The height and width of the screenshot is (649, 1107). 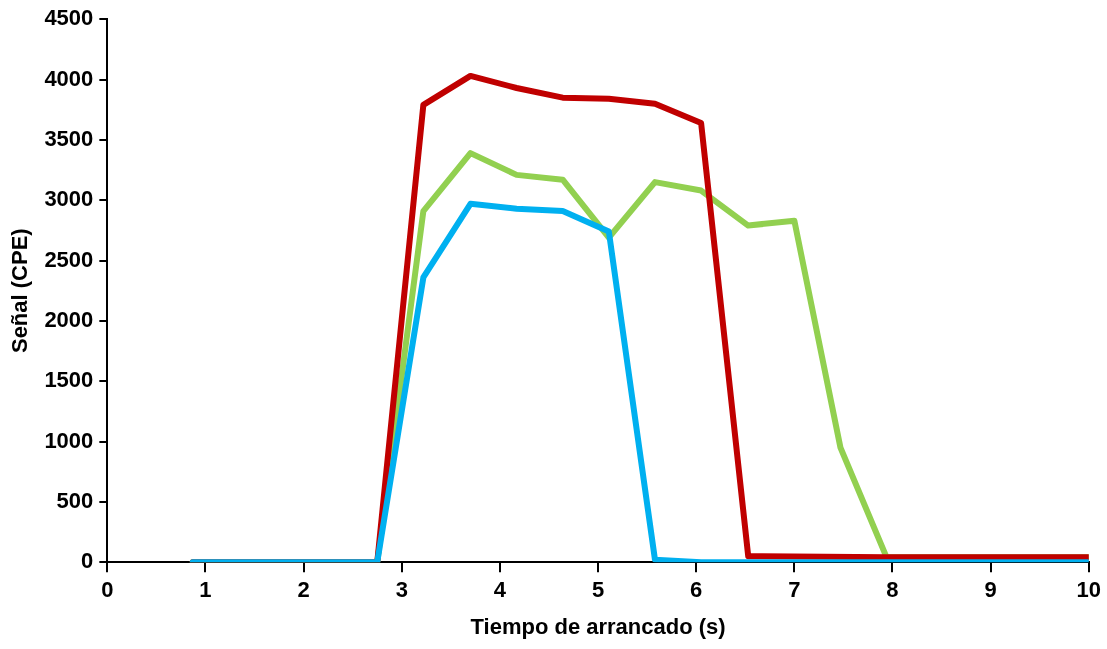 What do you see at coordinates (598, 590) in the screenshot?
I see `x-tick-label: 5` at bounding box center [598, 590].